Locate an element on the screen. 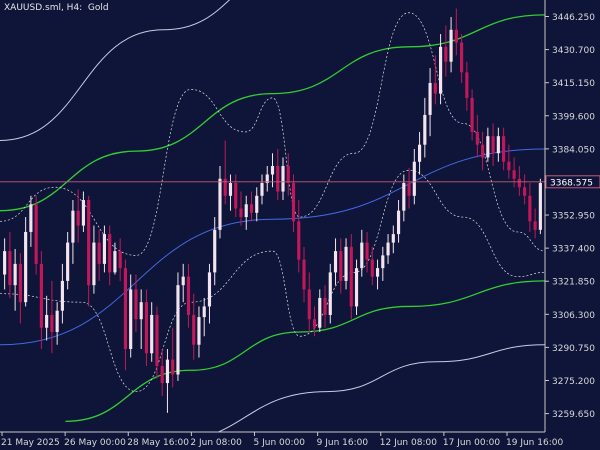 The width and height of the screenshot is (600, 450). y-tick-label: 3352.950 is located at coordinates (573, 217).